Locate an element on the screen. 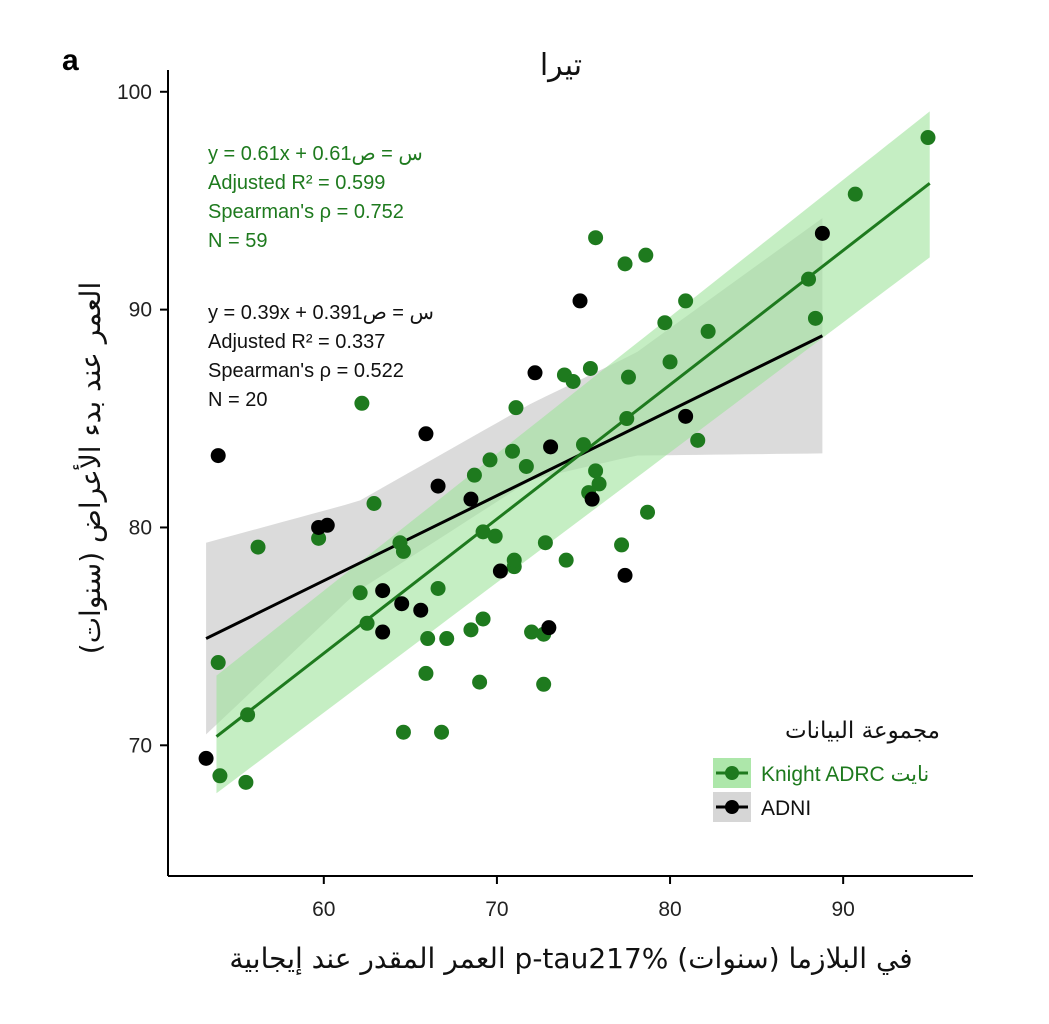 The width and height of the screenshot is (1049, 1024). x-tick-label: 80 is located at coordinates (669, 909).